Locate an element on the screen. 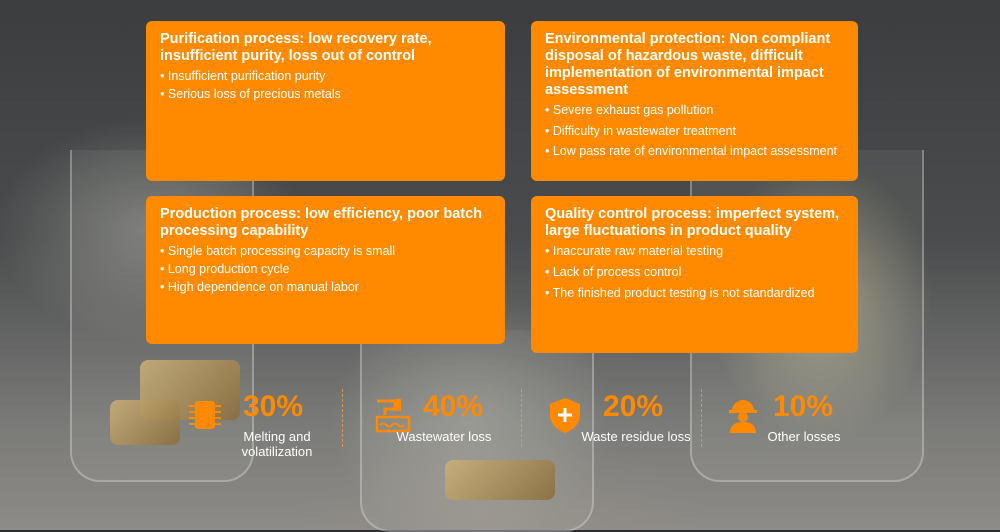 This screenshot has width=1000, height=532. stat-value: 20% is located at coordinates (633, 406).